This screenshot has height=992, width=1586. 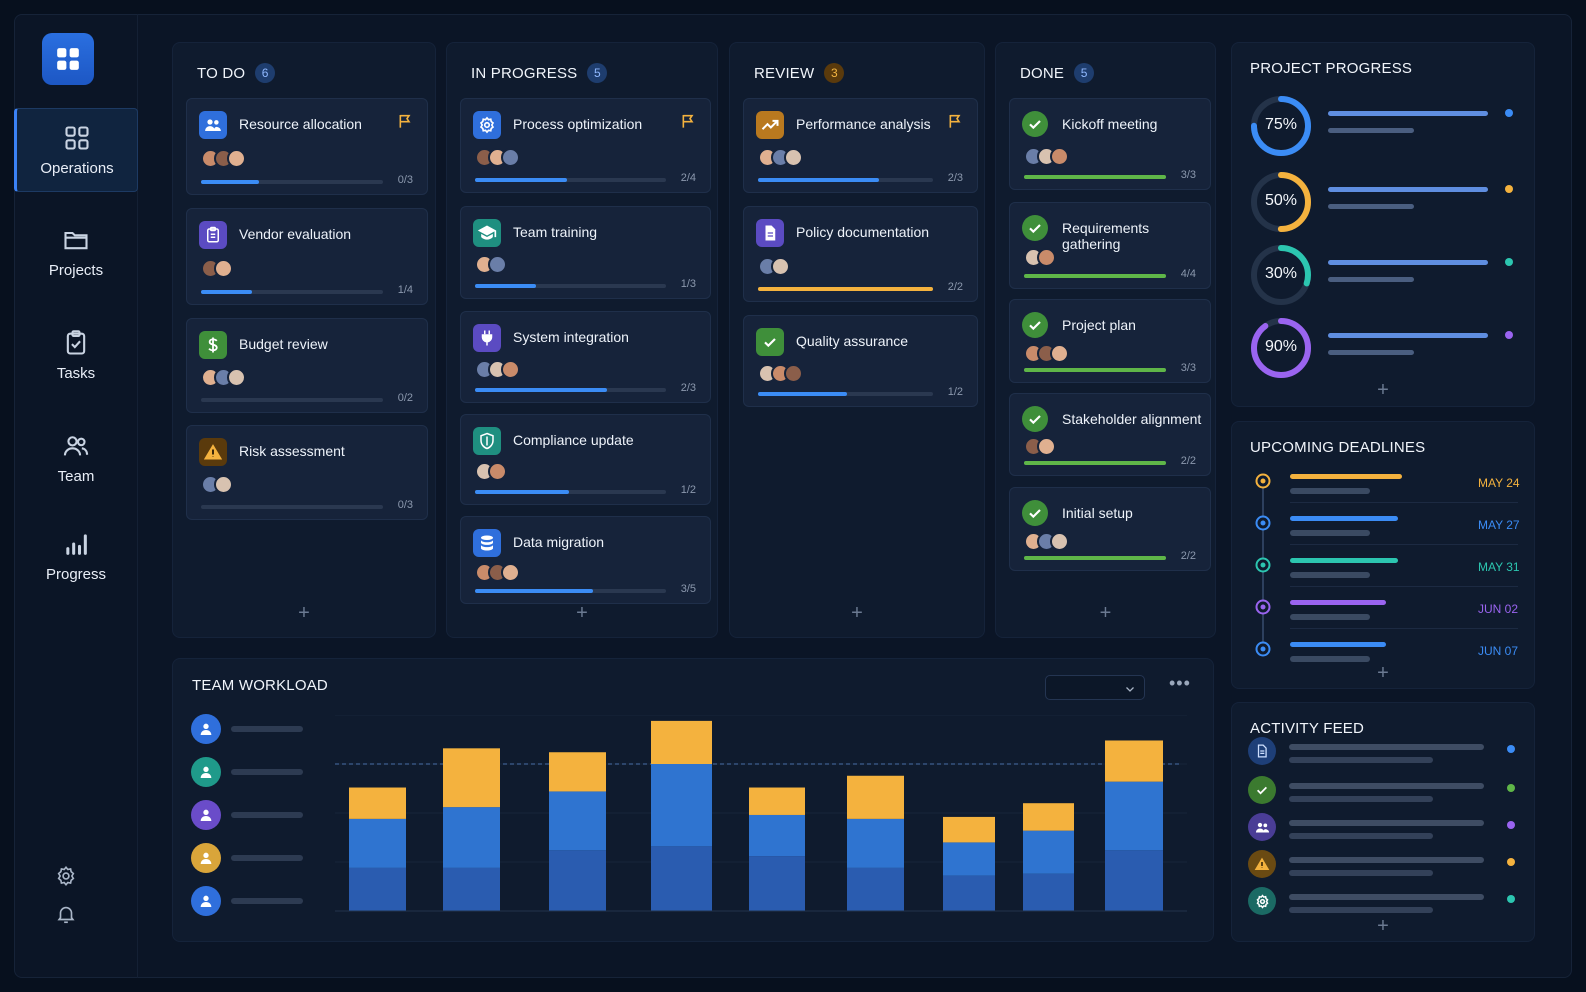 What do you see at coordinates (76, 544) in the screenshot?
I see `bar-chart-icon` at bounding box center [76, 544].